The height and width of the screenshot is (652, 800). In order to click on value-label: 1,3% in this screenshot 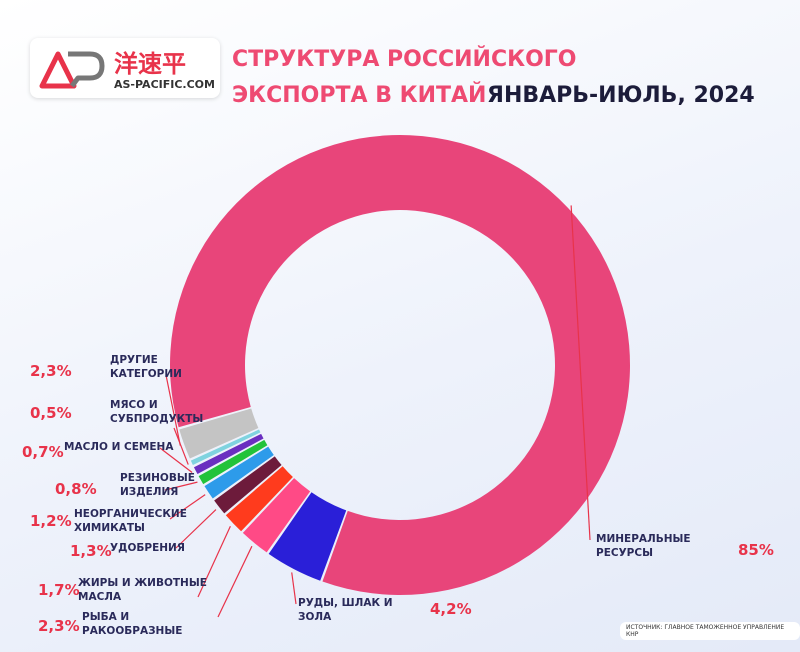, I will do `click(91, 551)`.